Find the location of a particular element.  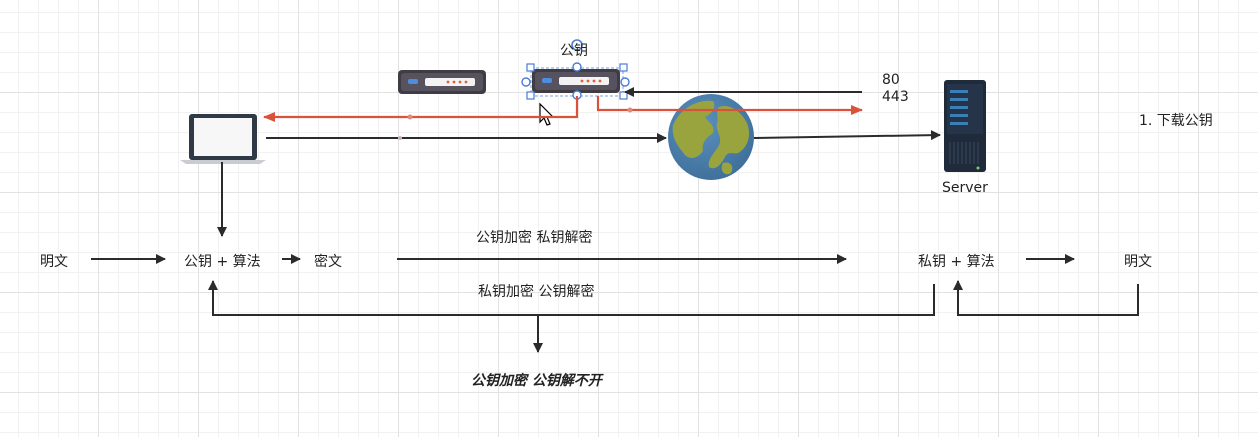

pub-enc-pub-cannot-label: 公钥加密 公钥解不开 is located at coordinates (536, 381).